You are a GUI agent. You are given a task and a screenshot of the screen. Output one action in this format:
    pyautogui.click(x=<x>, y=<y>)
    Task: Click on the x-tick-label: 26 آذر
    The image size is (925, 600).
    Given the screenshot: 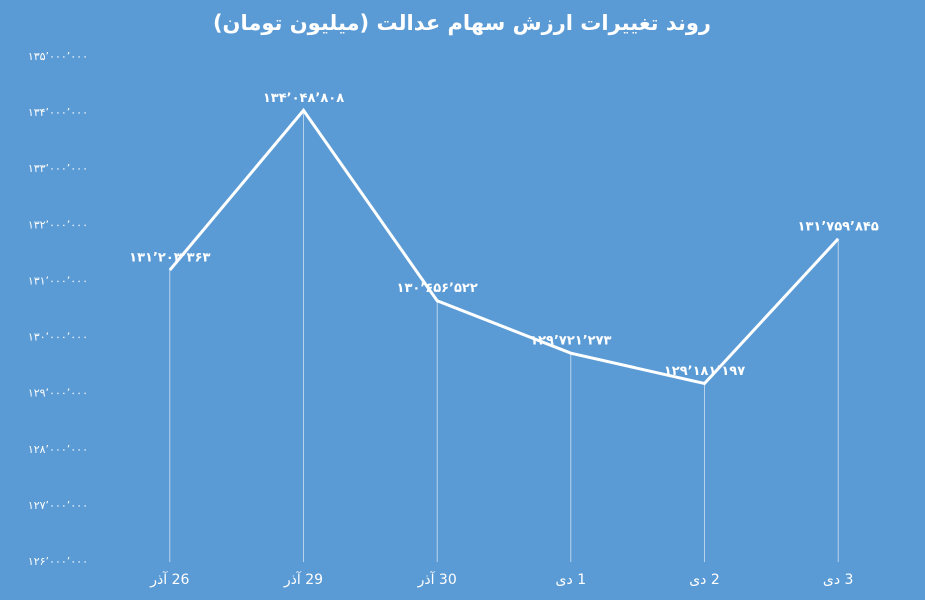 What is the action you would take?
    pyautogui.click(x=169, y=579)
    